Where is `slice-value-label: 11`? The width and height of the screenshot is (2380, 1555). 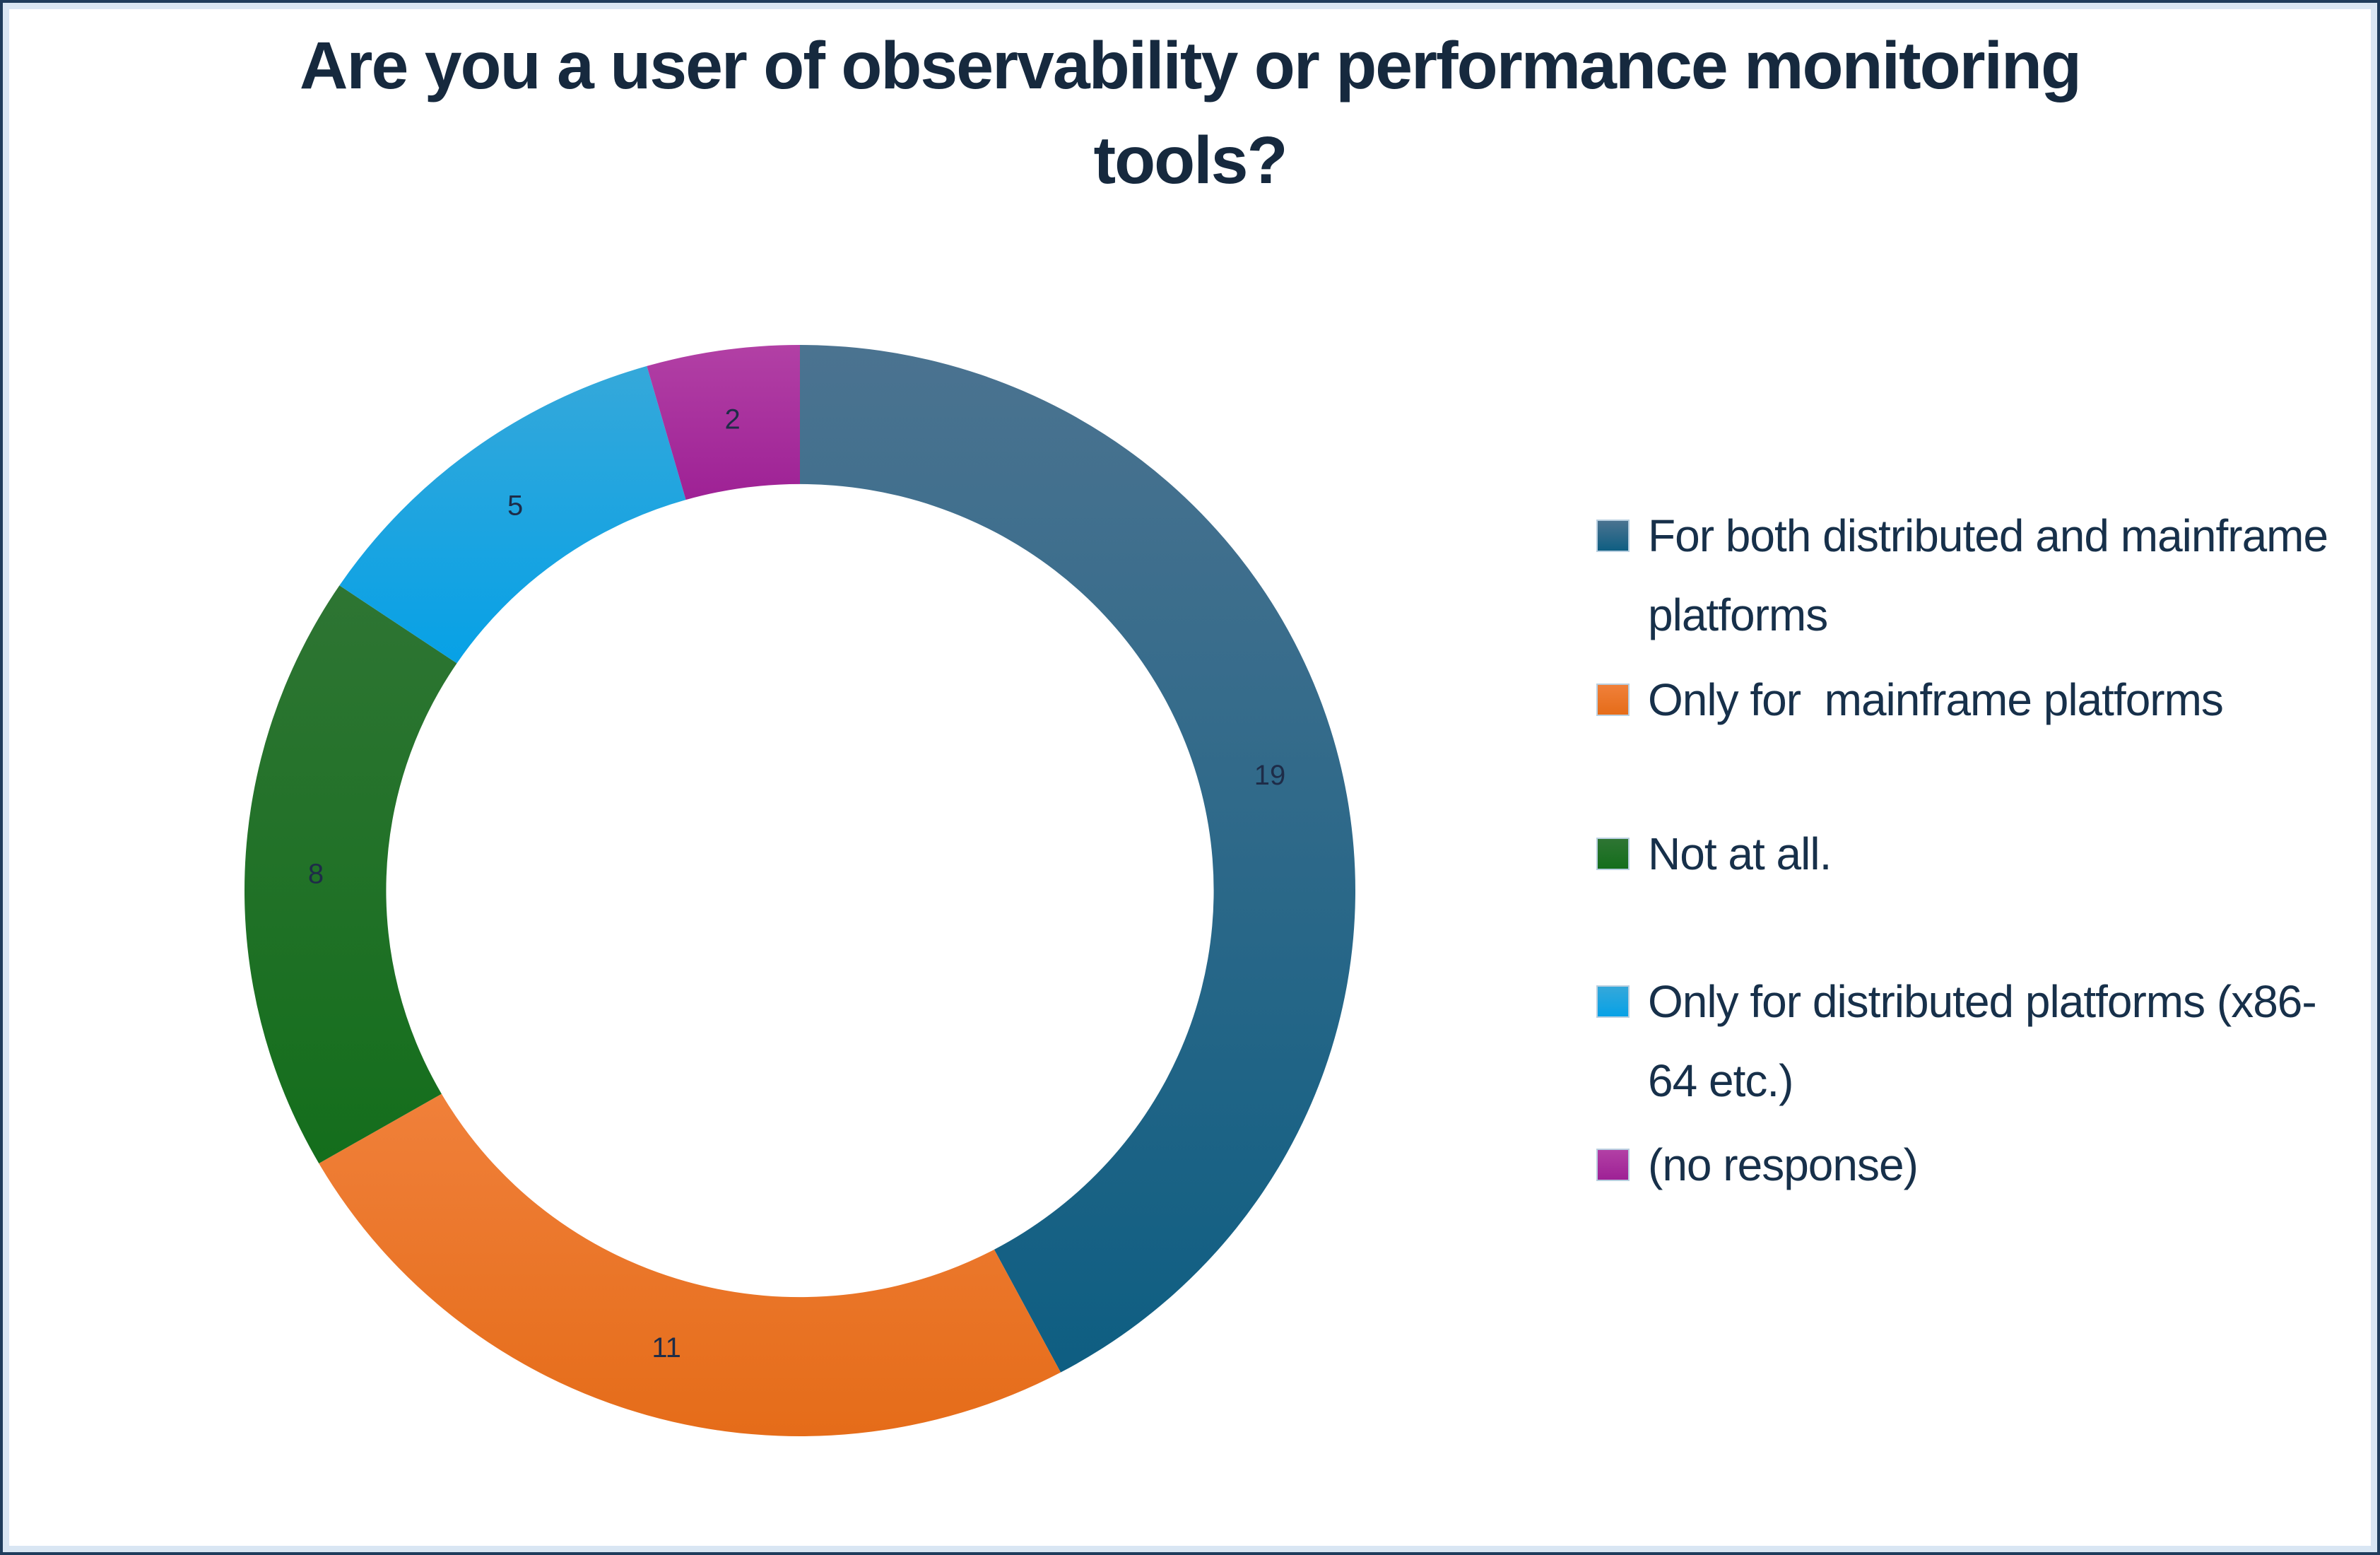
slice-value-label: 11 is located at coordinates (666, 1347).